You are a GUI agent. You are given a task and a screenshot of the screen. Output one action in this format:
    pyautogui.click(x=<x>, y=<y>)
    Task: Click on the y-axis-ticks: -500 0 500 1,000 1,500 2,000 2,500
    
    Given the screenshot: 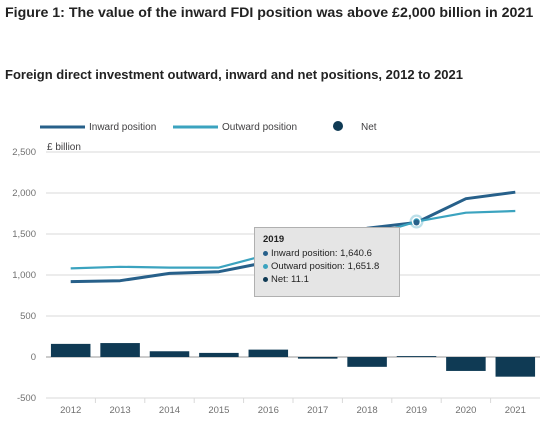 What is the action you would take?
    pyautogui.click(x=24, y=275)
    